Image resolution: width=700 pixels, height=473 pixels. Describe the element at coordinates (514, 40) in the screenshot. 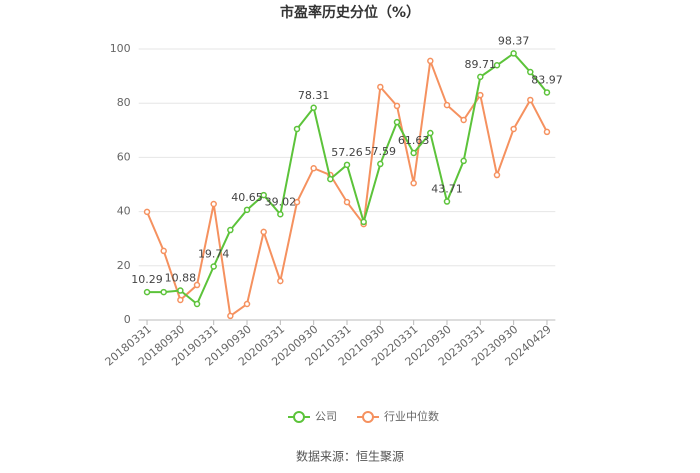

I see `value-label: 98.37` at that location.